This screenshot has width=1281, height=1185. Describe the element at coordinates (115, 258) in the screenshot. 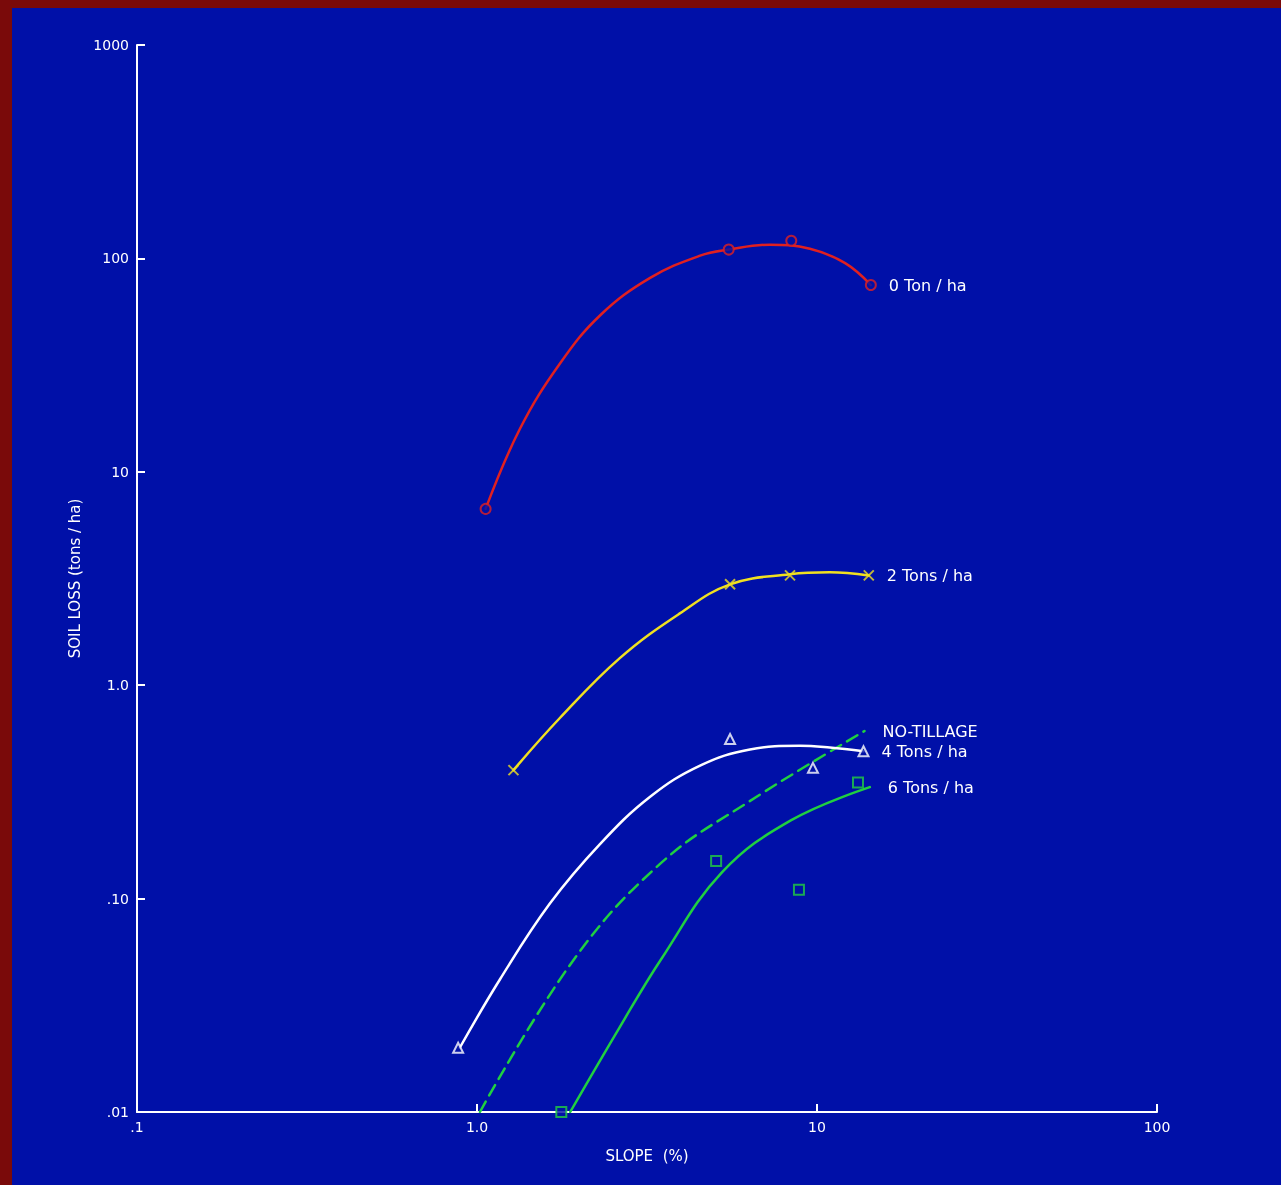

I see `y-tick-label: 100` at that location.